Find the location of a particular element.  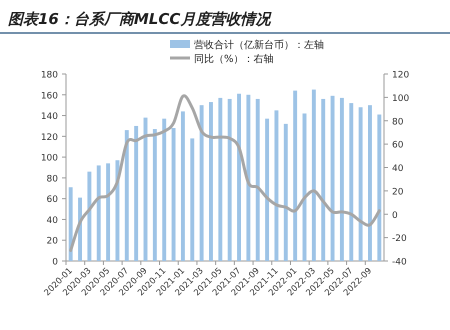

y2-tick-label: 60 is located at coordinates (398, 145).